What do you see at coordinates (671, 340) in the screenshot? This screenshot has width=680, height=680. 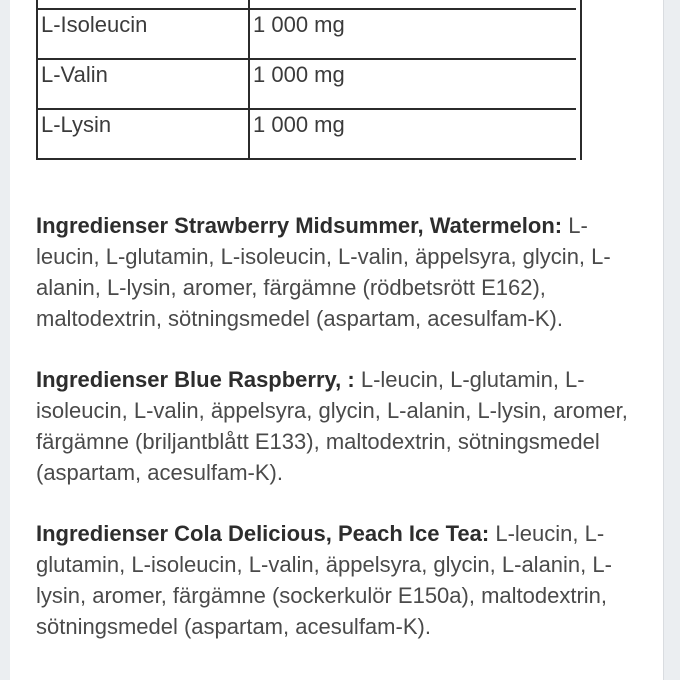 I see `page-right-gutter` at bounding box center [671, 340].